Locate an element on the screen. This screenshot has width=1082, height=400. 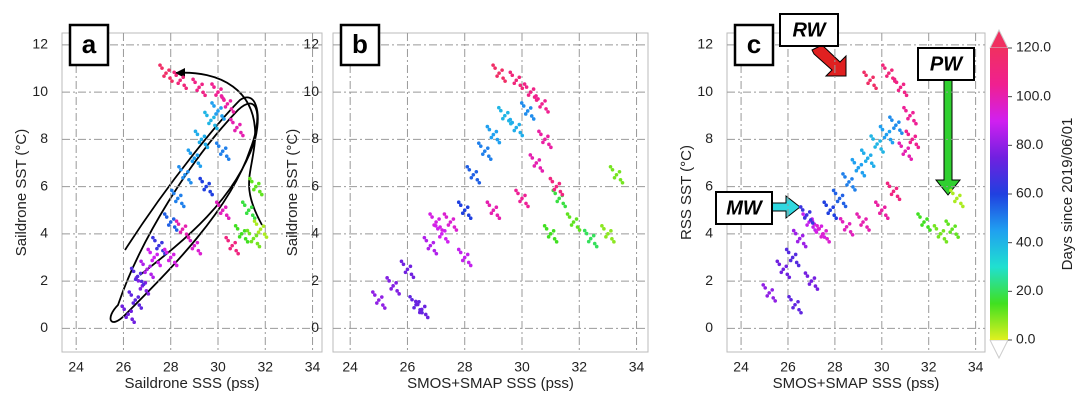
x-tick-label: 34 is located at coordinates (976, 367).